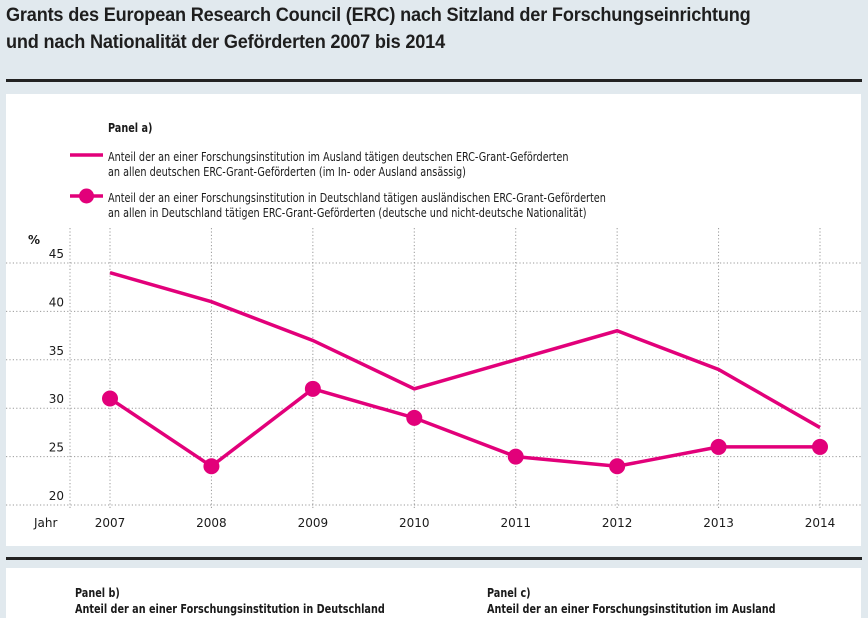 This screenshot has width=868, height=618. What do you see at coordinates (110, 523) in the screenshot?
I see `x-tick-label: 2007` at bounding box center [110, 523].